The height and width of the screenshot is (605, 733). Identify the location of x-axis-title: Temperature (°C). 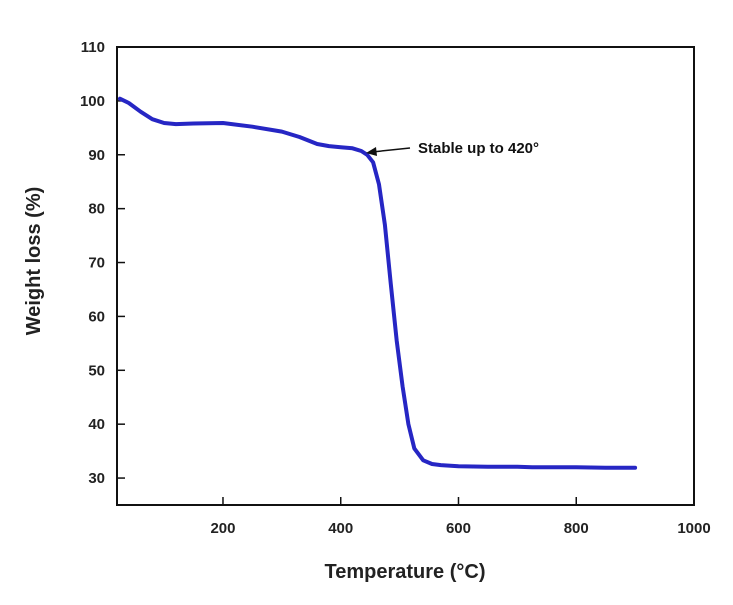
(405, 572).